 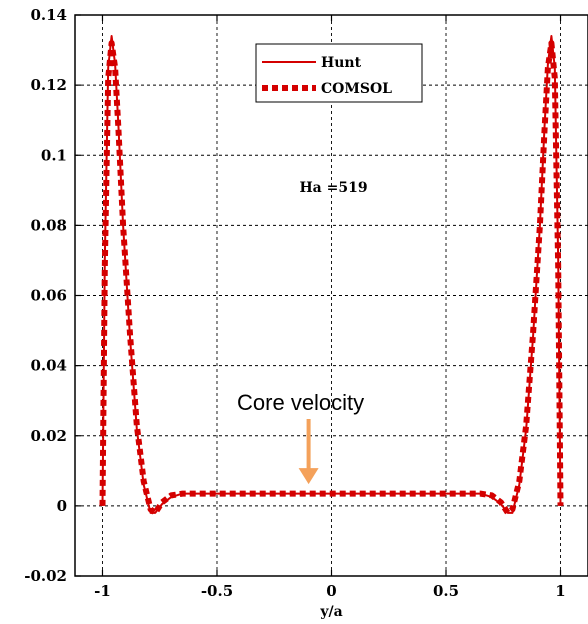 I want to click on y-tick-label-7: 0.12, so click(x=48, y=85).